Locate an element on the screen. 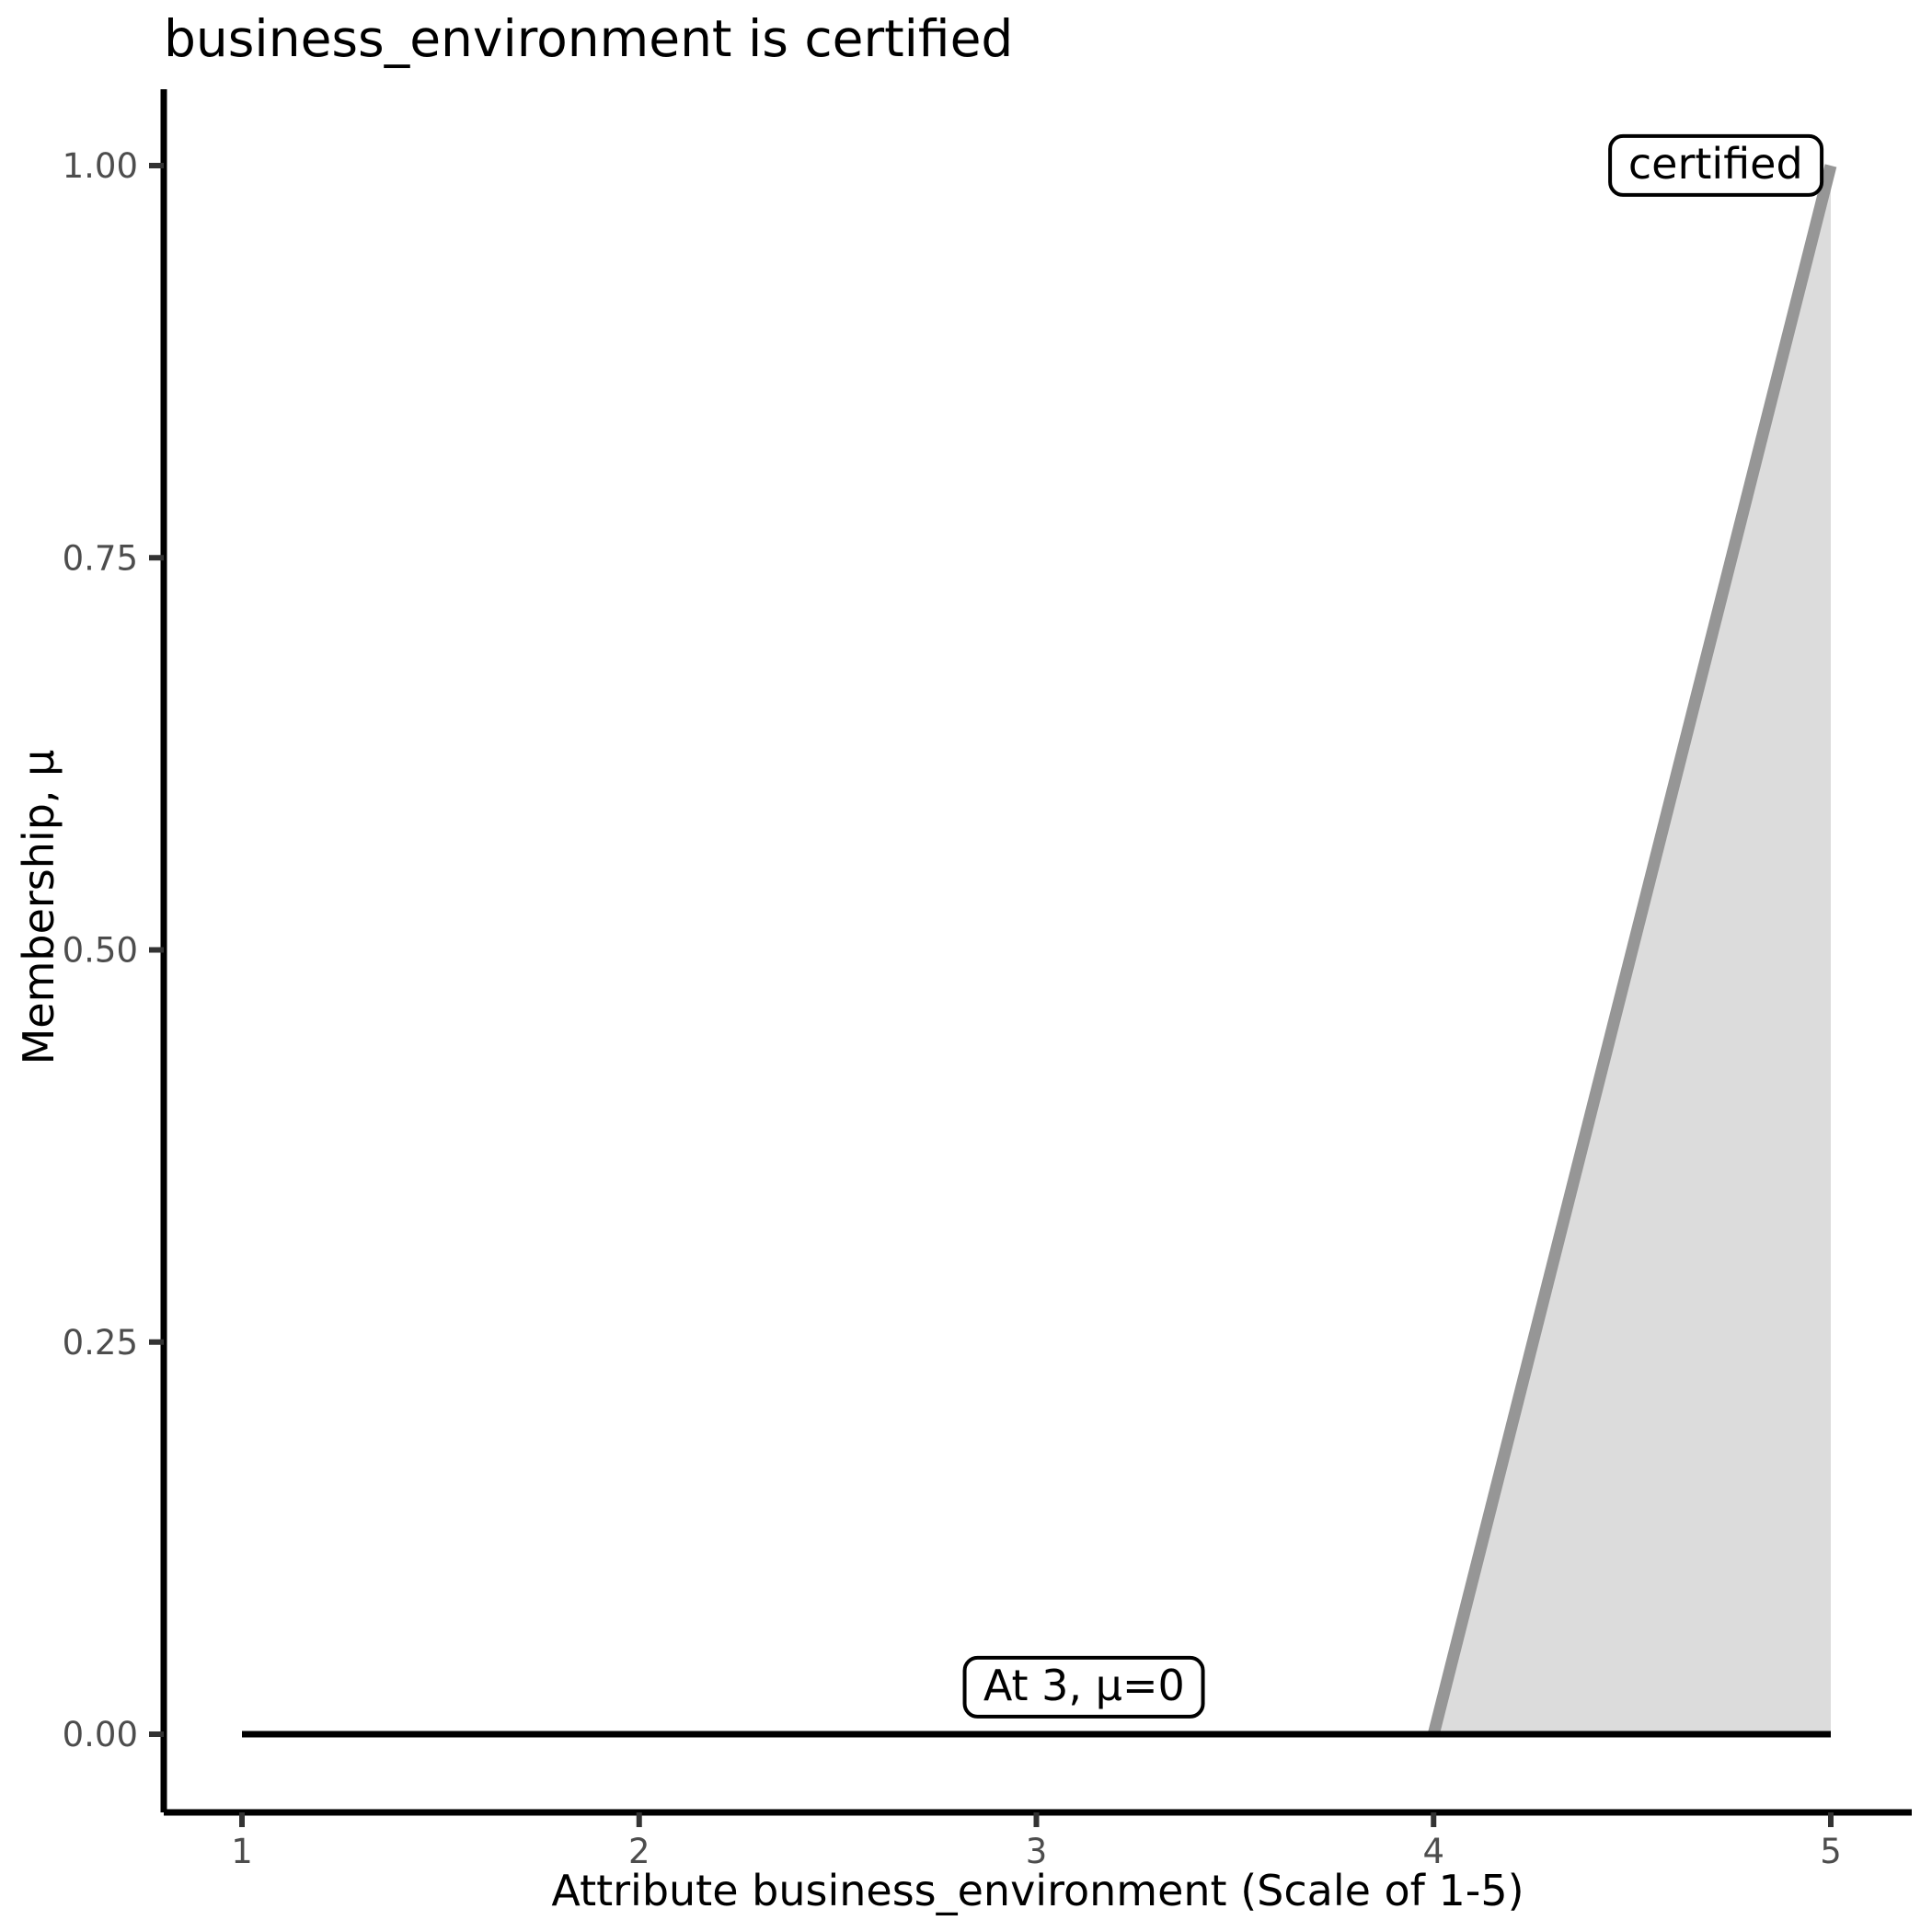  annotation-certified: certified is located at coordinates (1715, 165).